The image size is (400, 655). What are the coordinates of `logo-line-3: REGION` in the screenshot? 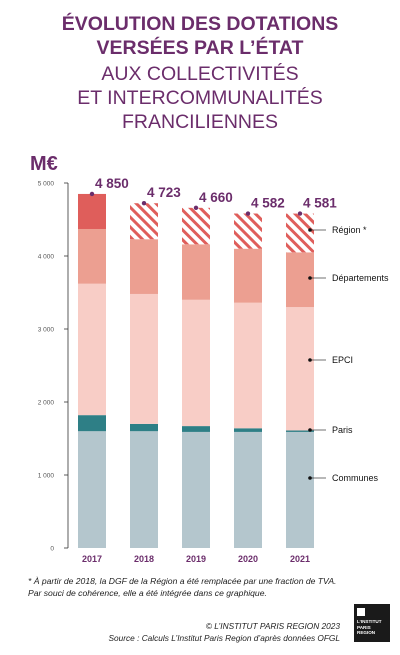 It's located at (366, 632).